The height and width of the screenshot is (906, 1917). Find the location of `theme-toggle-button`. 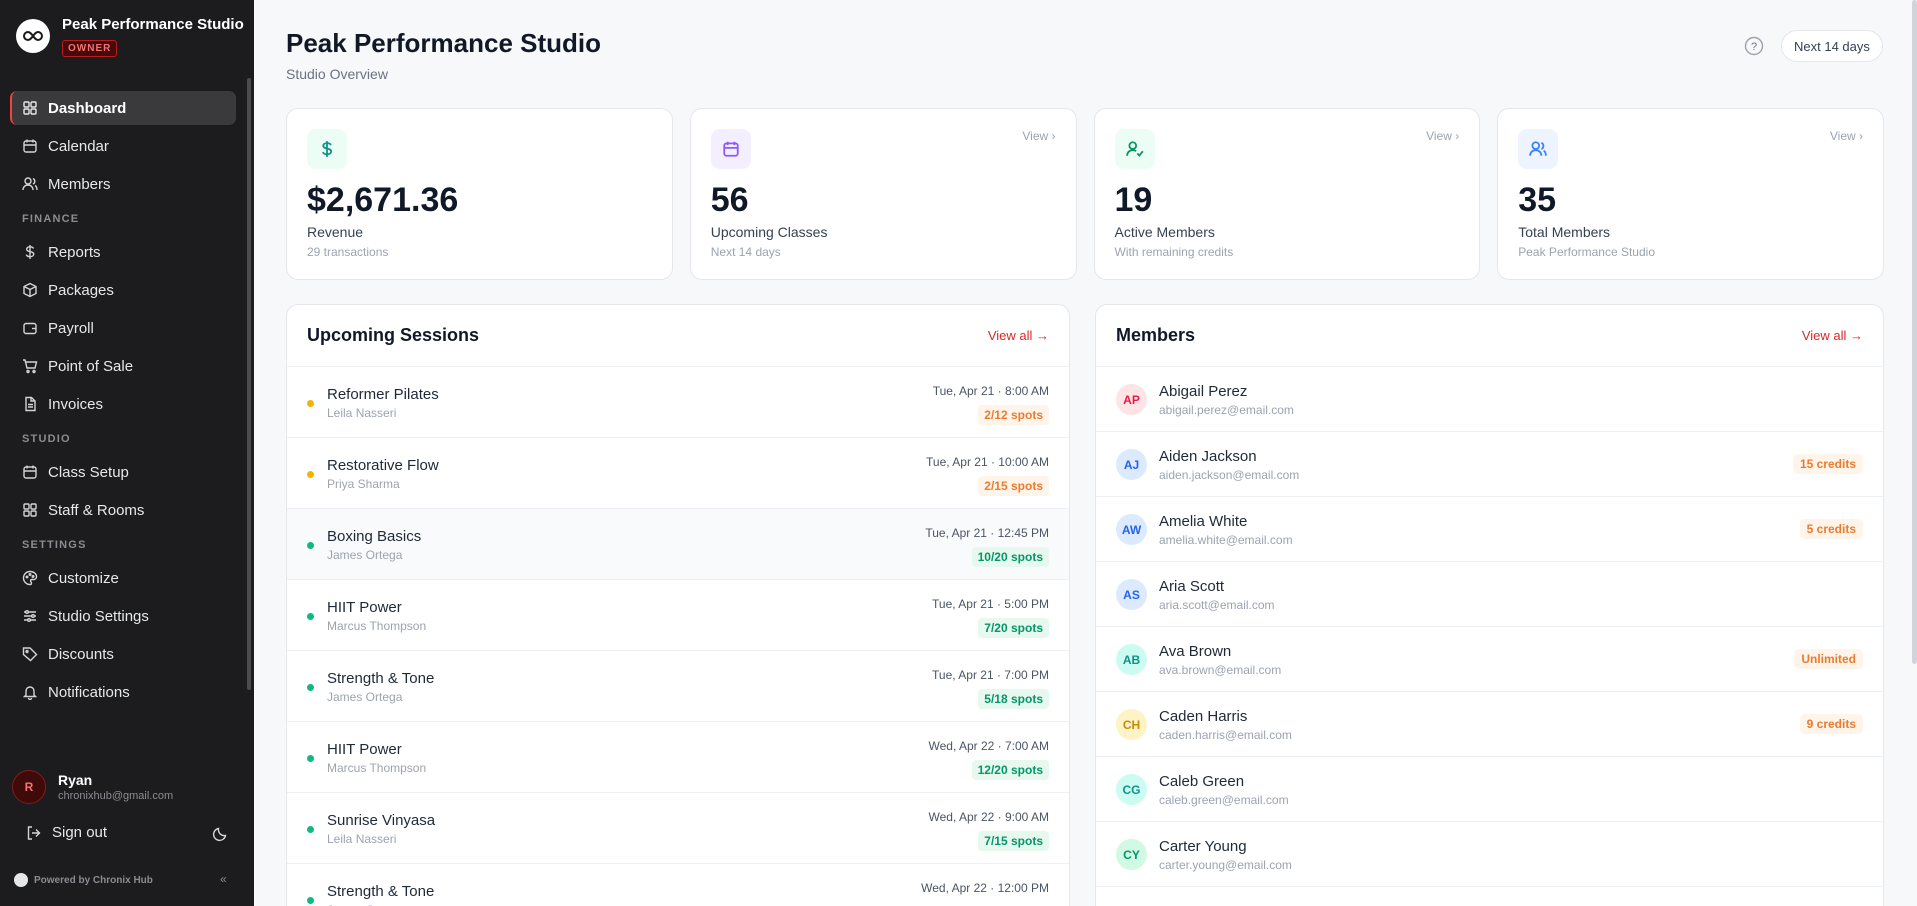

theme-toggle-button is located at coordinates (220, 836).